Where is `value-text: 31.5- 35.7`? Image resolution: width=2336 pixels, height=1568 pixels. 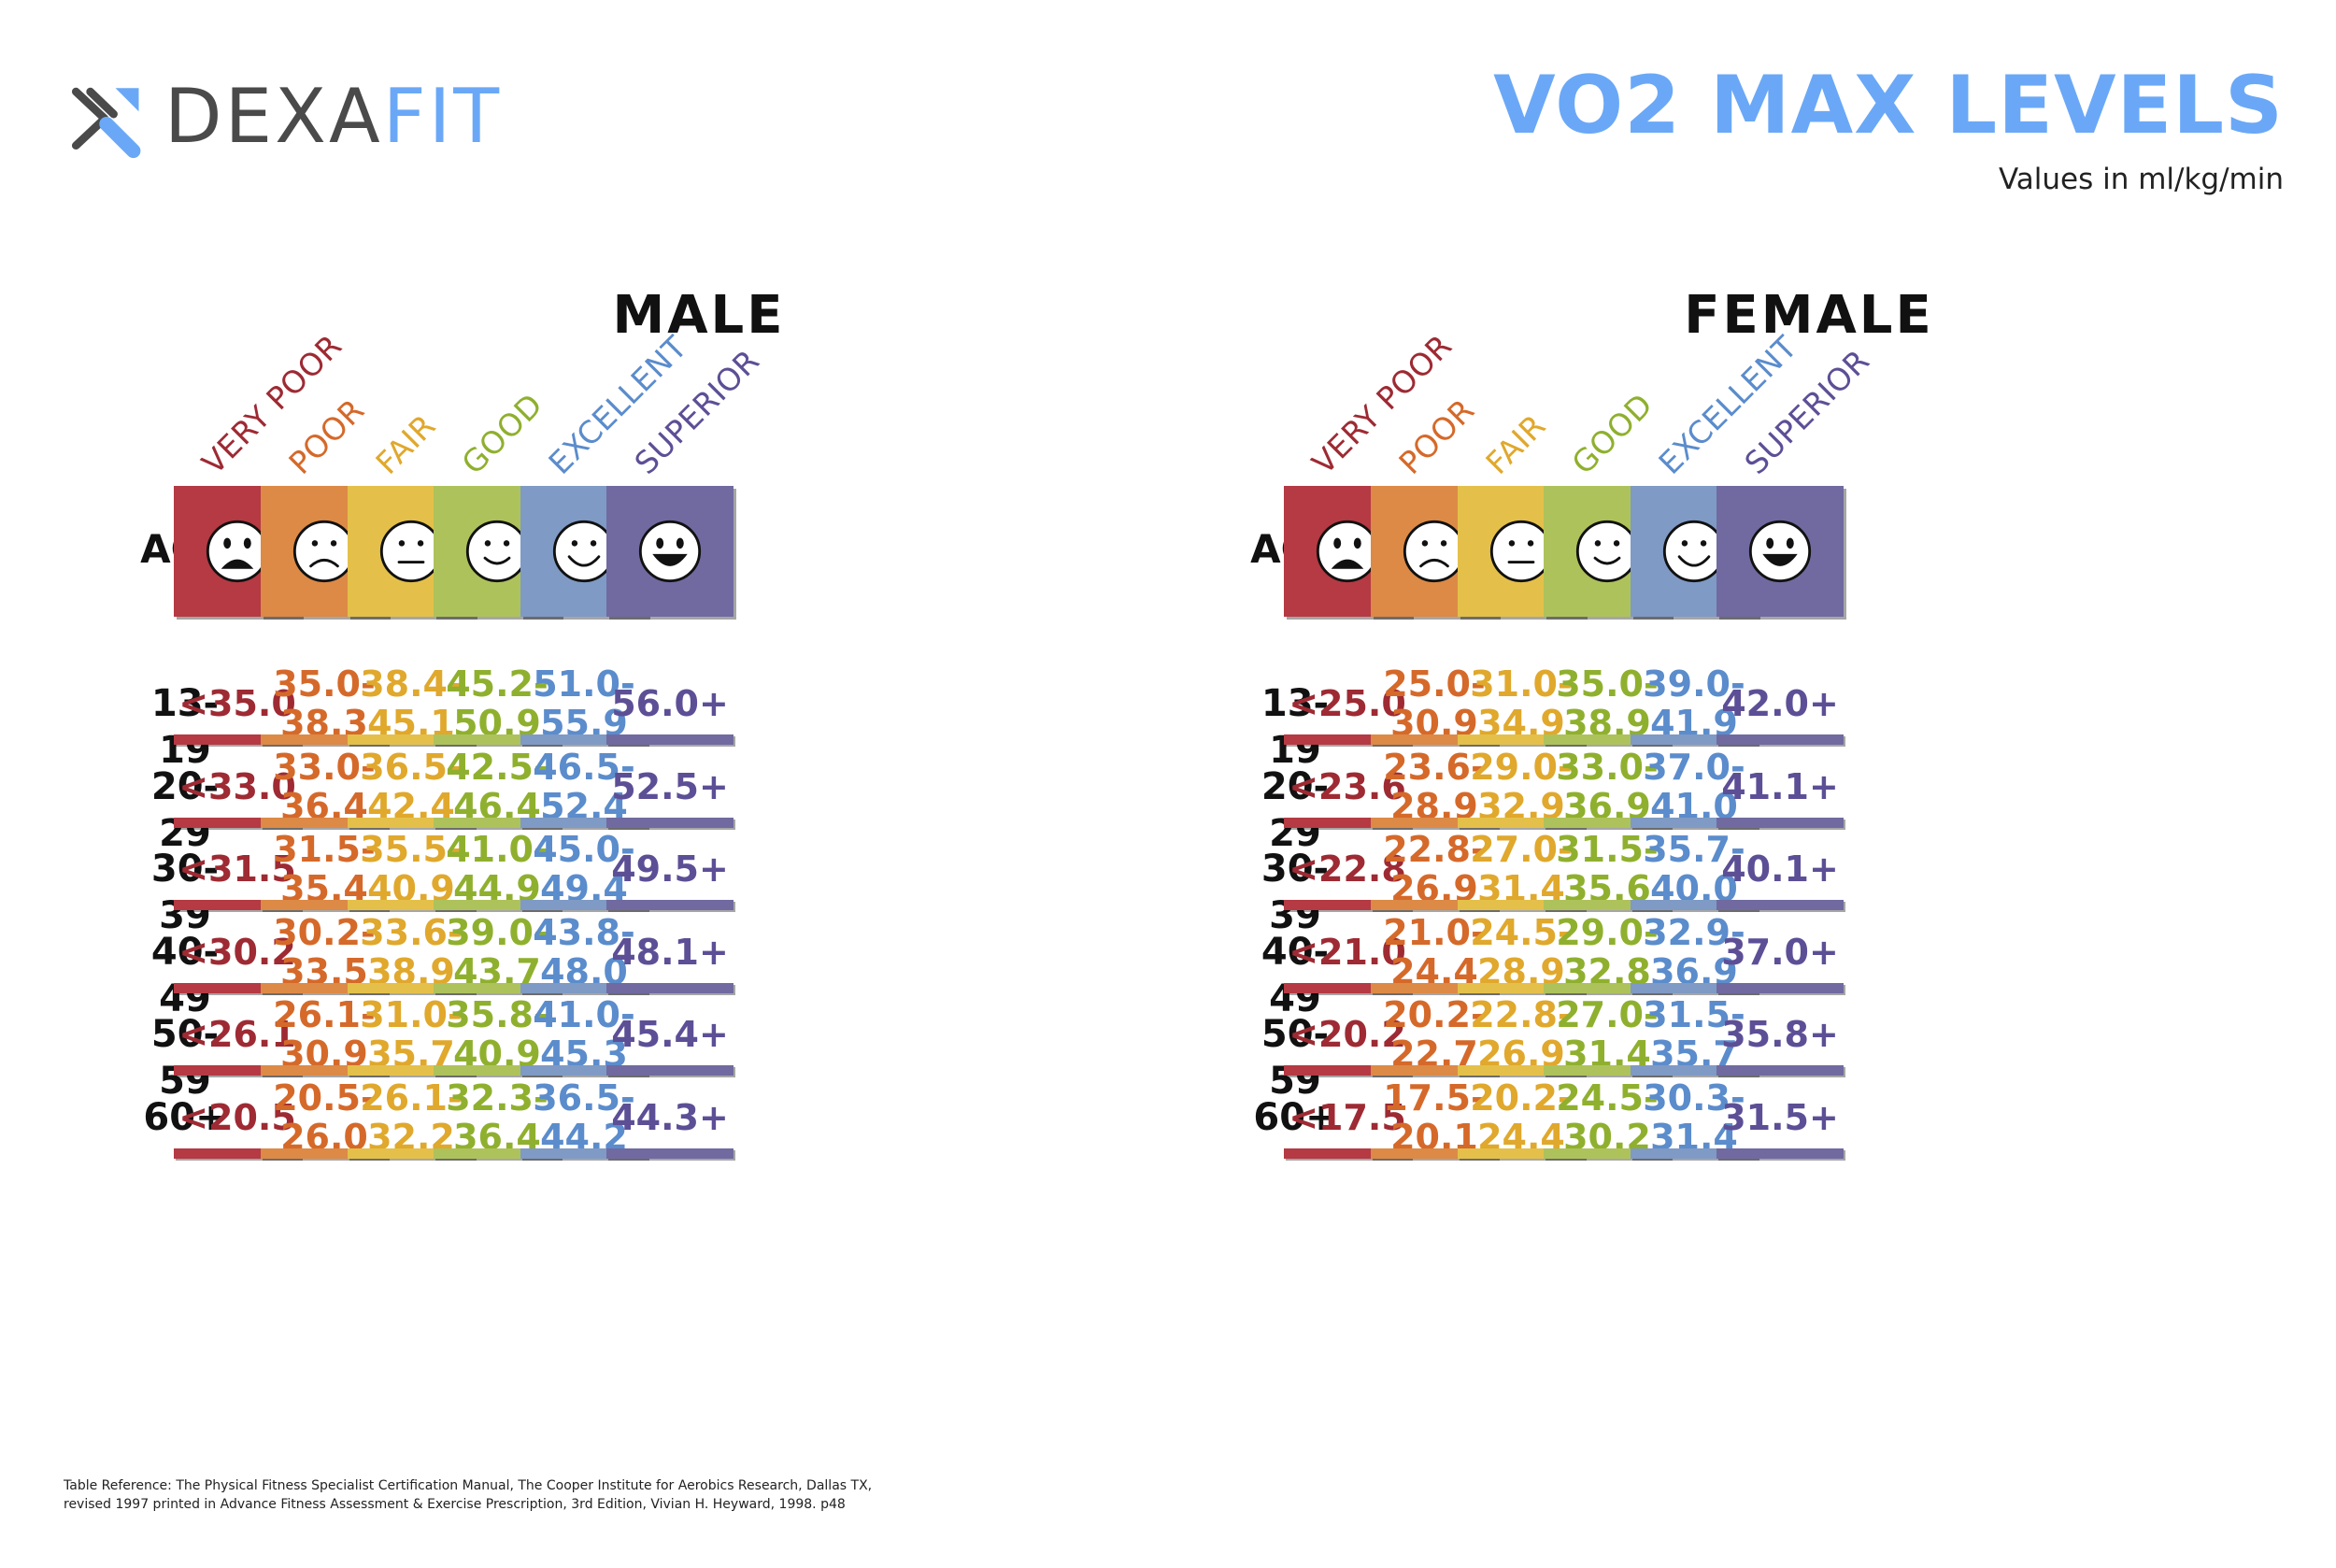 value-text: 31.5- 35.7 is located at coordinates (1694, 1034).